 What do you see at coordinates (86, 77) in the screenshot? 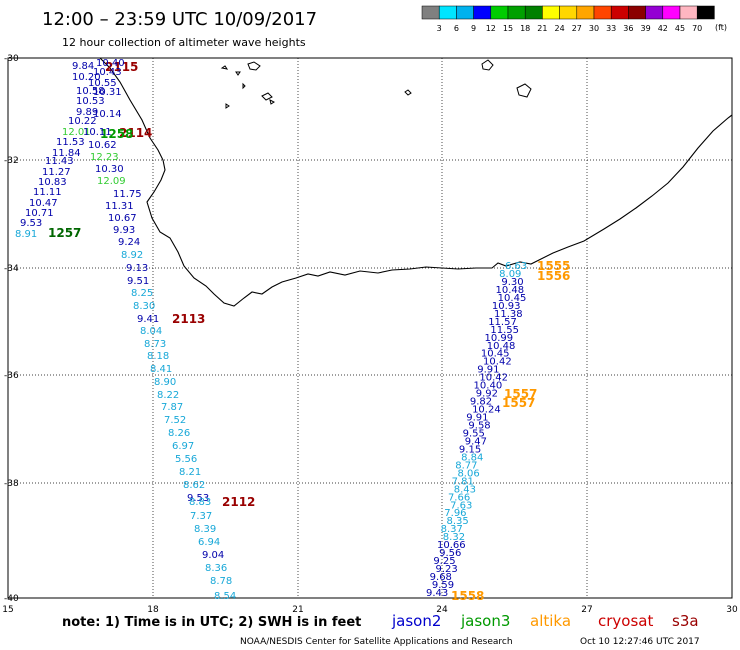
I see `wave-height-label: 10.20` at bounding box center [86, 77].